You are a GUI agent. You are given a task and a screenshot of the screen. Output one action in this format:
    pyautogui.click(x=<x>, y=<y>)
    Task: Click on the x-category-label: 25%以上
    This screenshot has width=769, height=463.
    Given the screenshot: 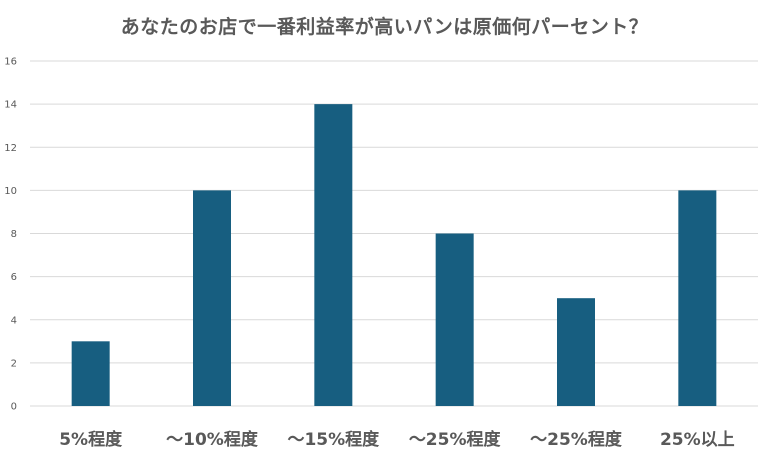 What is the action you would take?
    pyautogui.click(x=697, y=440)
    